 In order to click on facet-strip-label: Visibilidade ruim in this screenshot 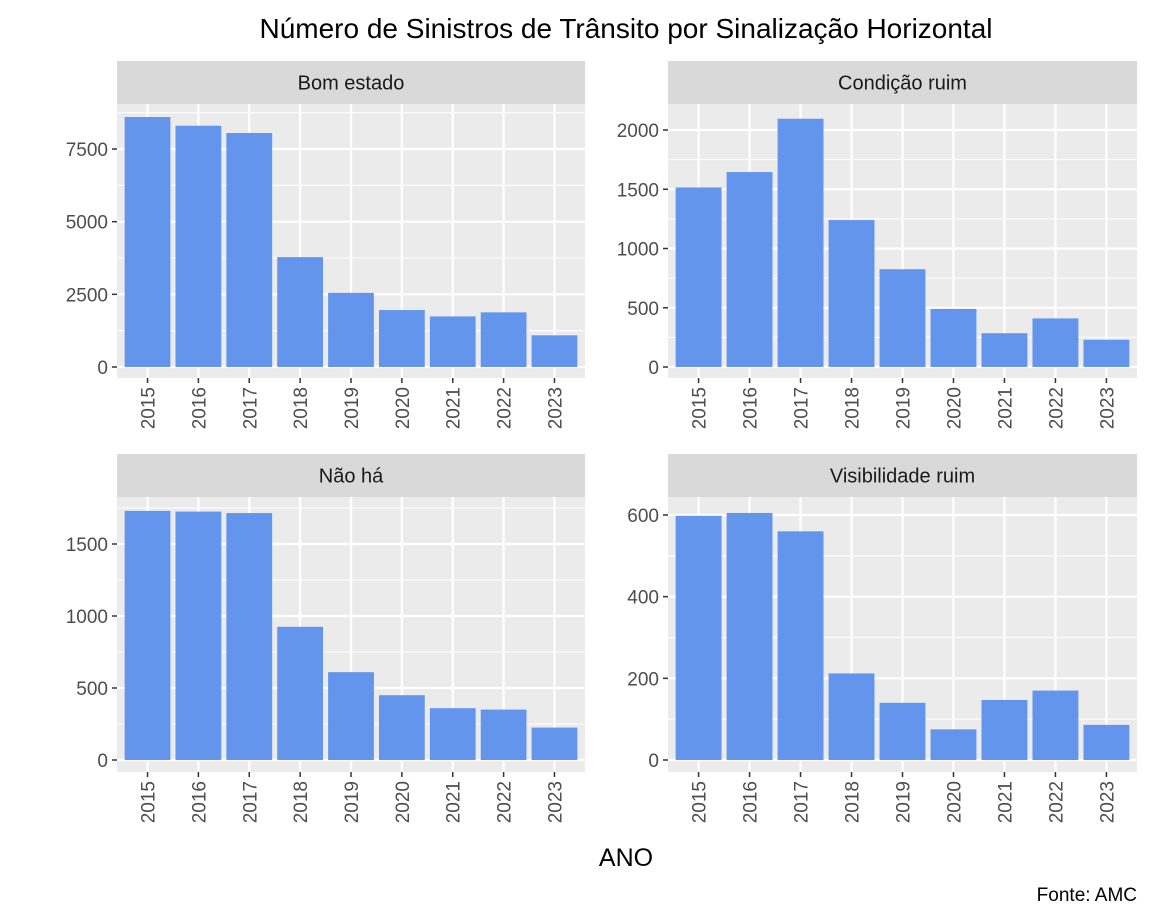, I will do `click(902, 477)`.